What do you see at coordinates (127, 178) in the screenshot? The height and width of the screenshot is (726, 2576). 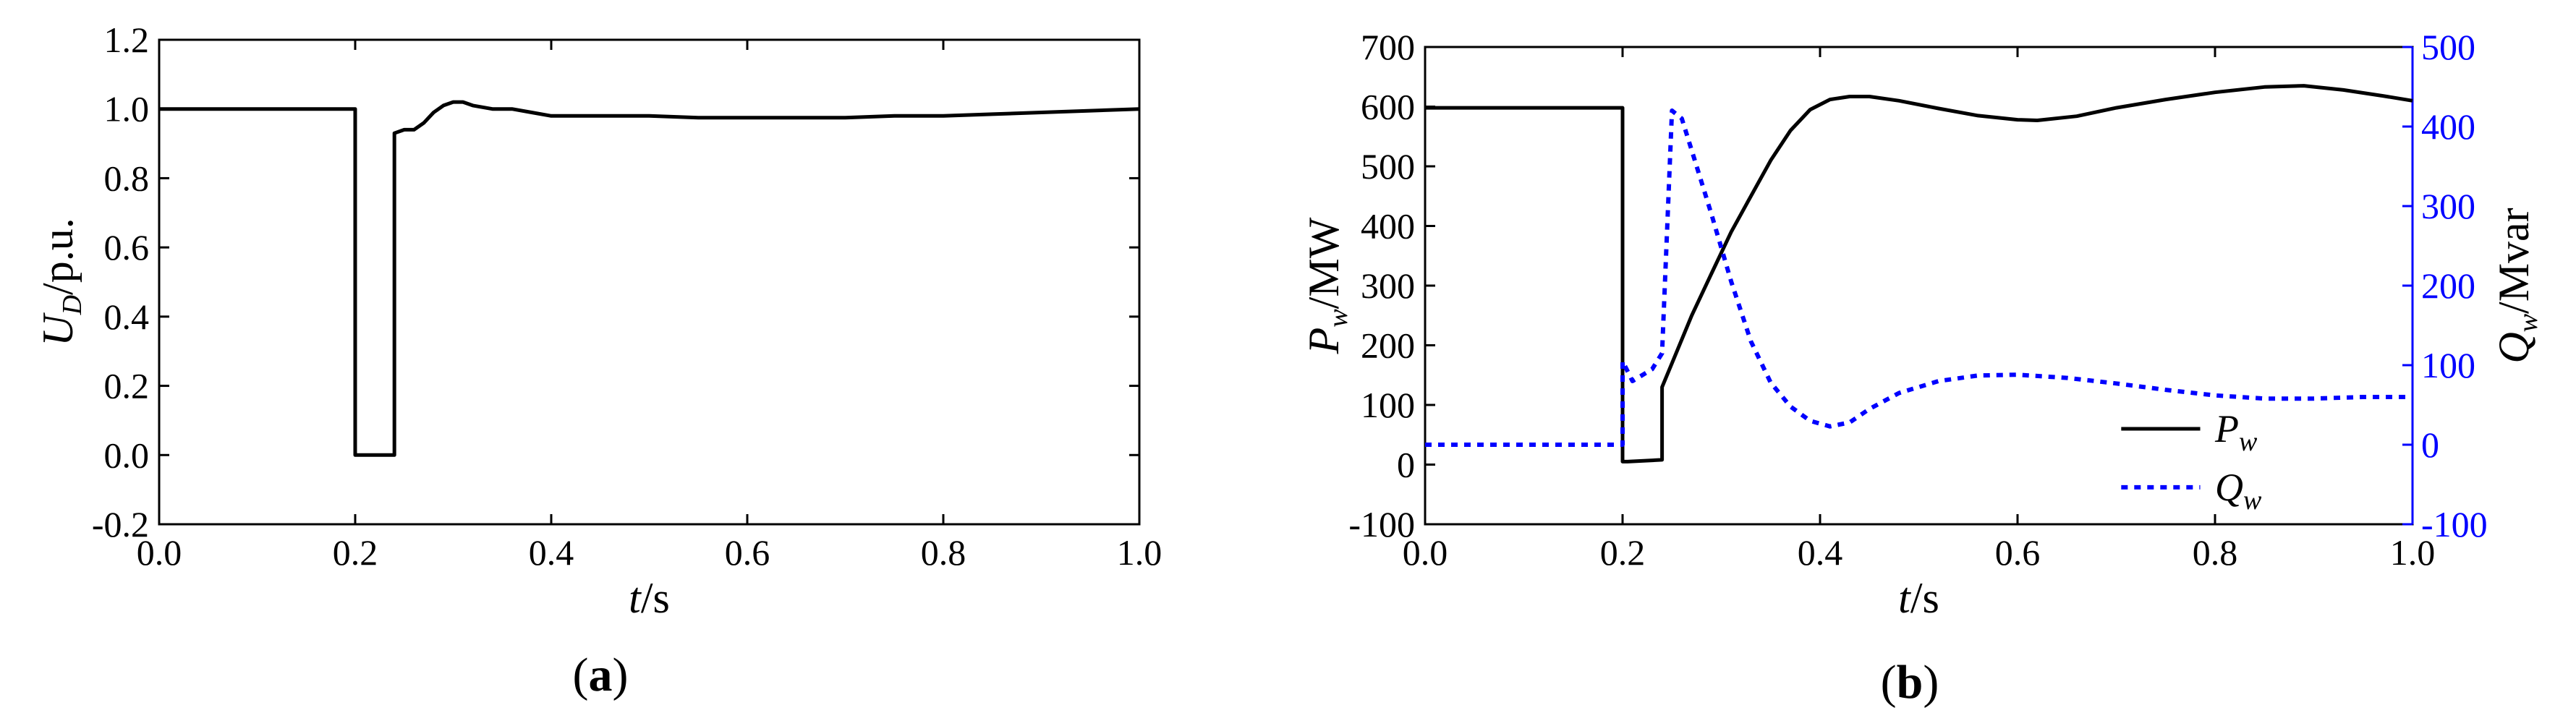 I see `y-tick-label: 0.8` at bounding box center [127, 178].